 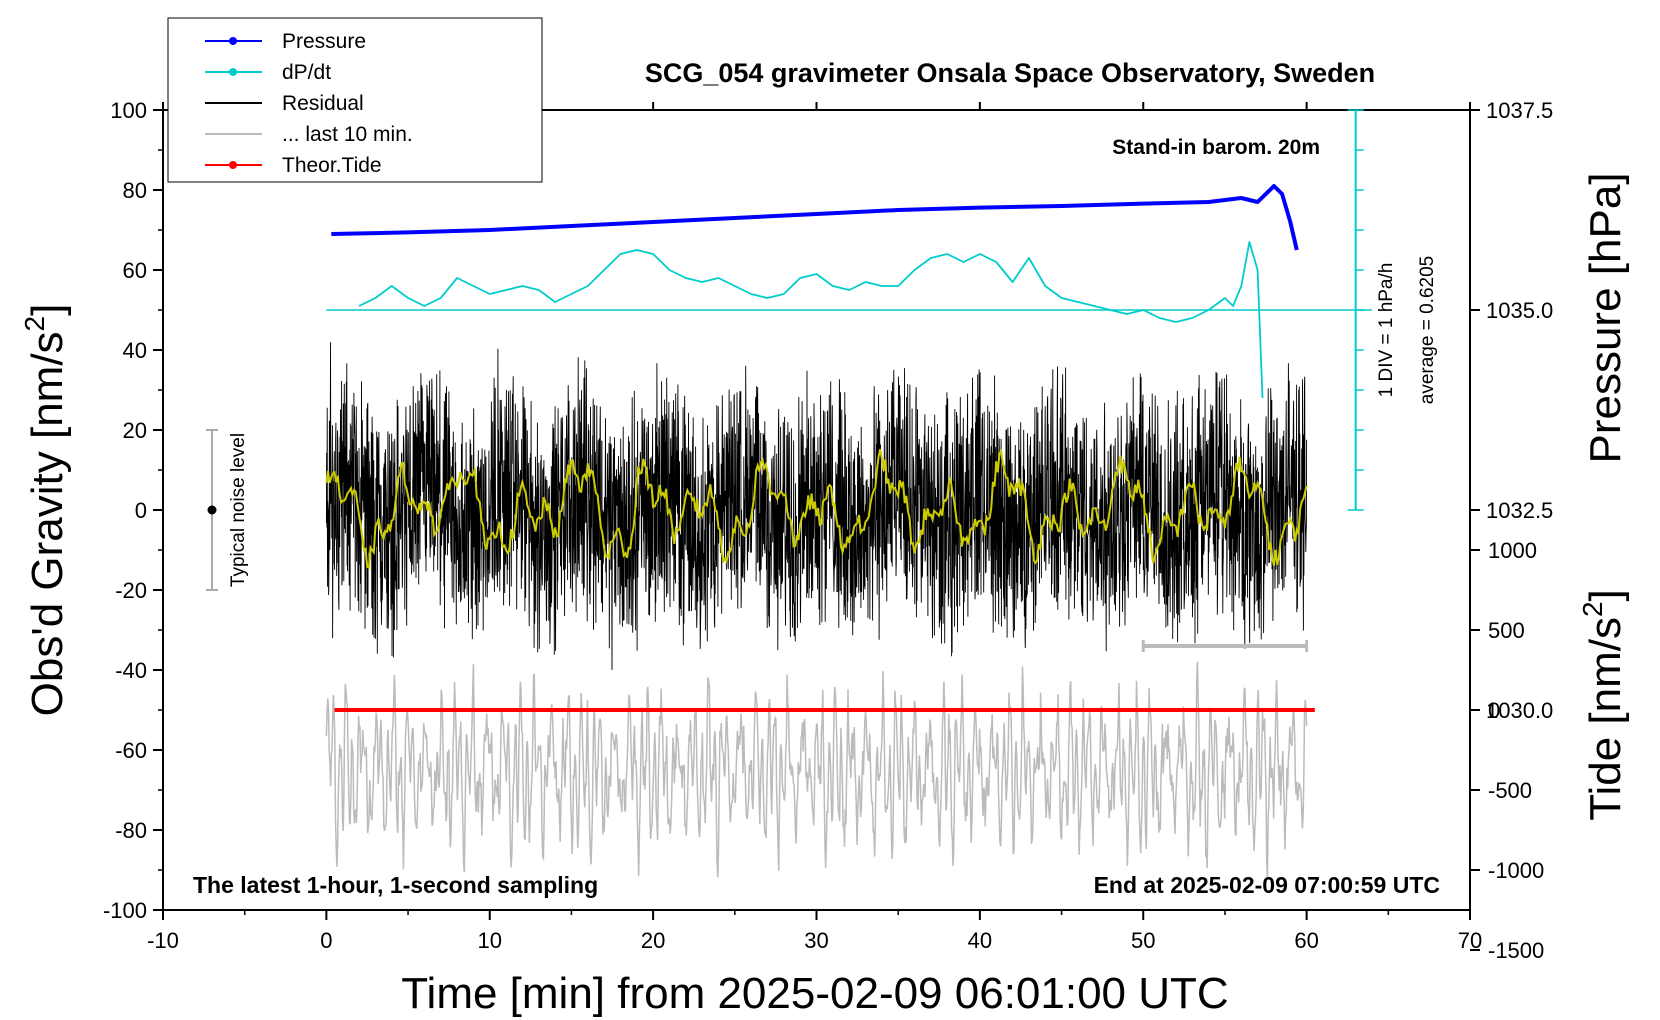 What do you see at coordinates (1605, 719) in the screenshot?
I see `ylabel-tide-main: Tide [nm/s` at bounding box center [1605, 719].